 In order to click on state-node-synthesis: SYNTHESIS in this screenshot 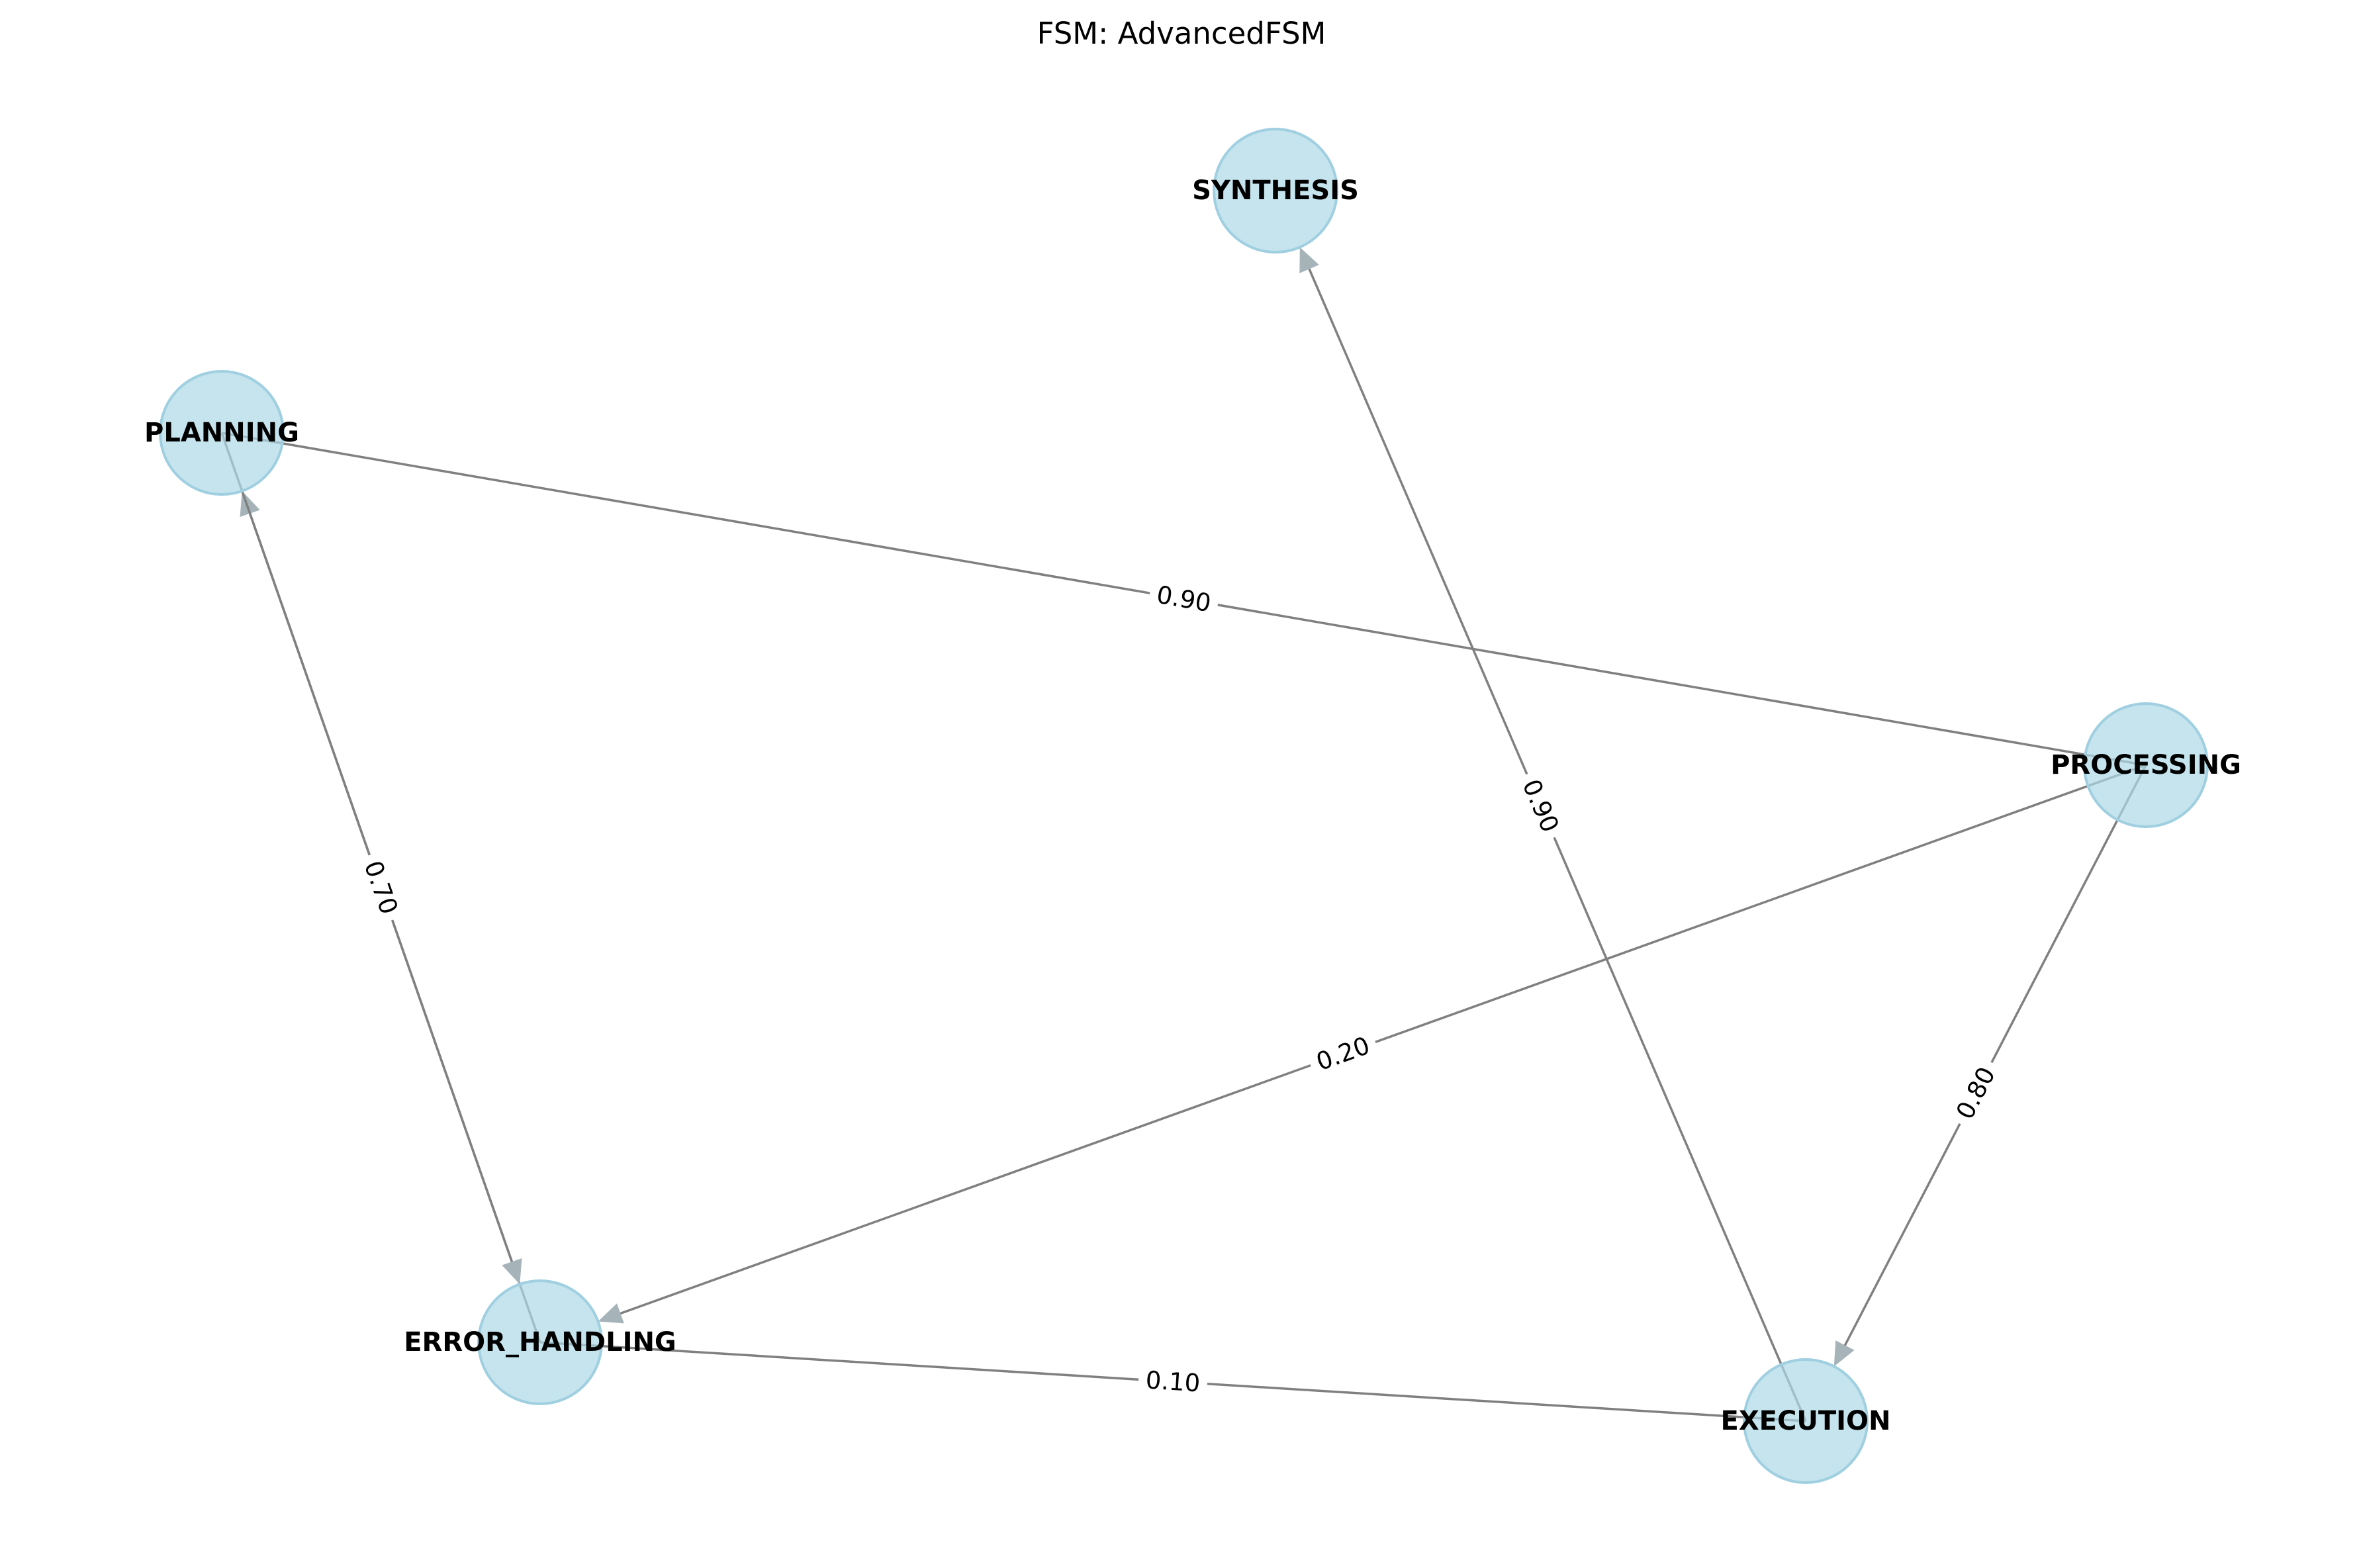, I will do `click(1275, 191)`.